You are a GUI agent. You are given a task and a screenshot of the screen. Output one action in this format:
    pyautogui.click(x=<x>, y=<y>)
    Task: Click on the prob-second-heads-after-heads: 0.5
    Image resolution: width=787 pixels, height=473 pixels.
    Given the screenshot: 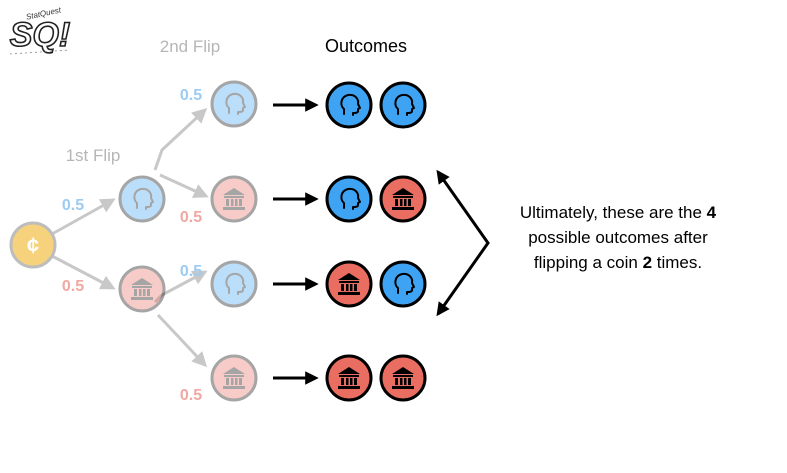 What is the action you would take?
    pyautogui.click(x=191, y=95)
    